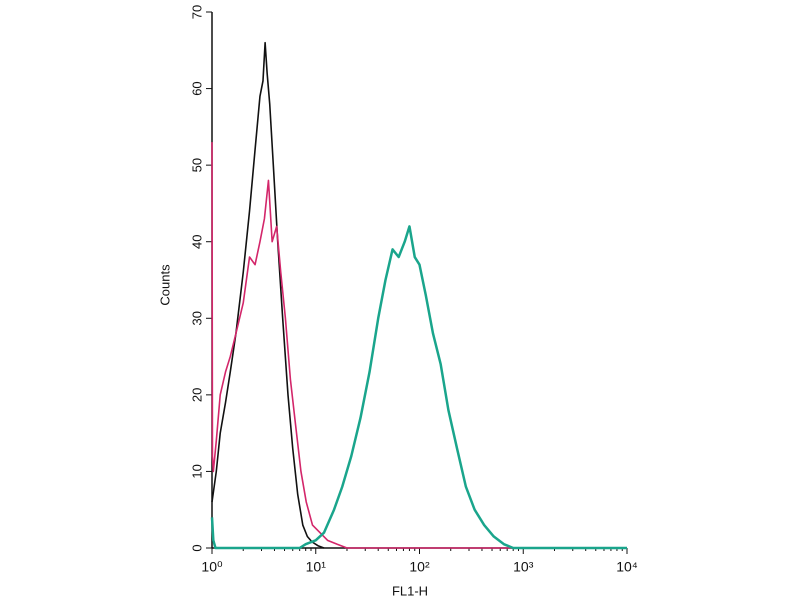  What do you see at coordinates (196, 318) in the screenshot?
I see `y-tick-label: 30` at bounding box center [196, 318].